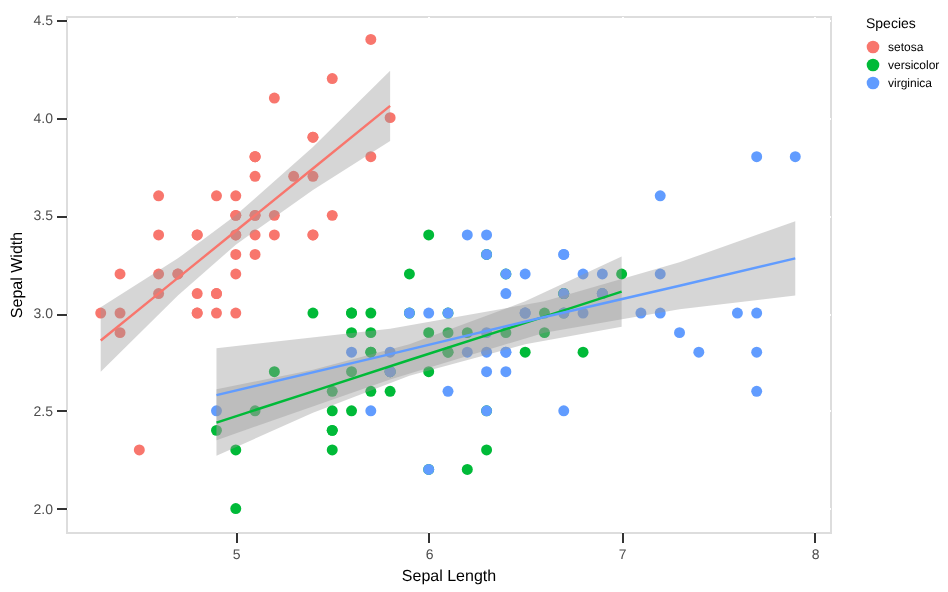  I want to click on y-axis-title: Sepal Width, so click(16, 275).